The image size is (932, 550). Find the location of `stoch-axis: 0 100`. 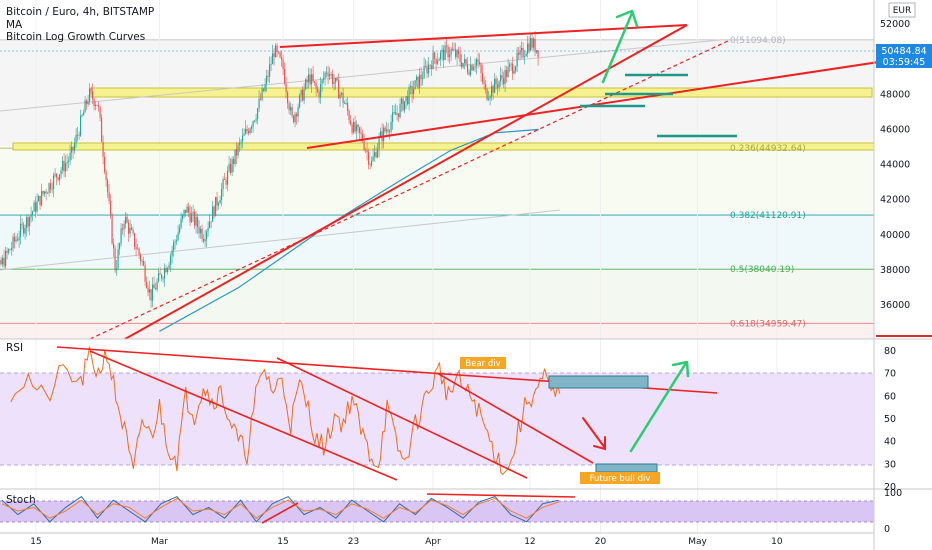

stoch-axis: 0 100 is located at coordinates (893, 511).